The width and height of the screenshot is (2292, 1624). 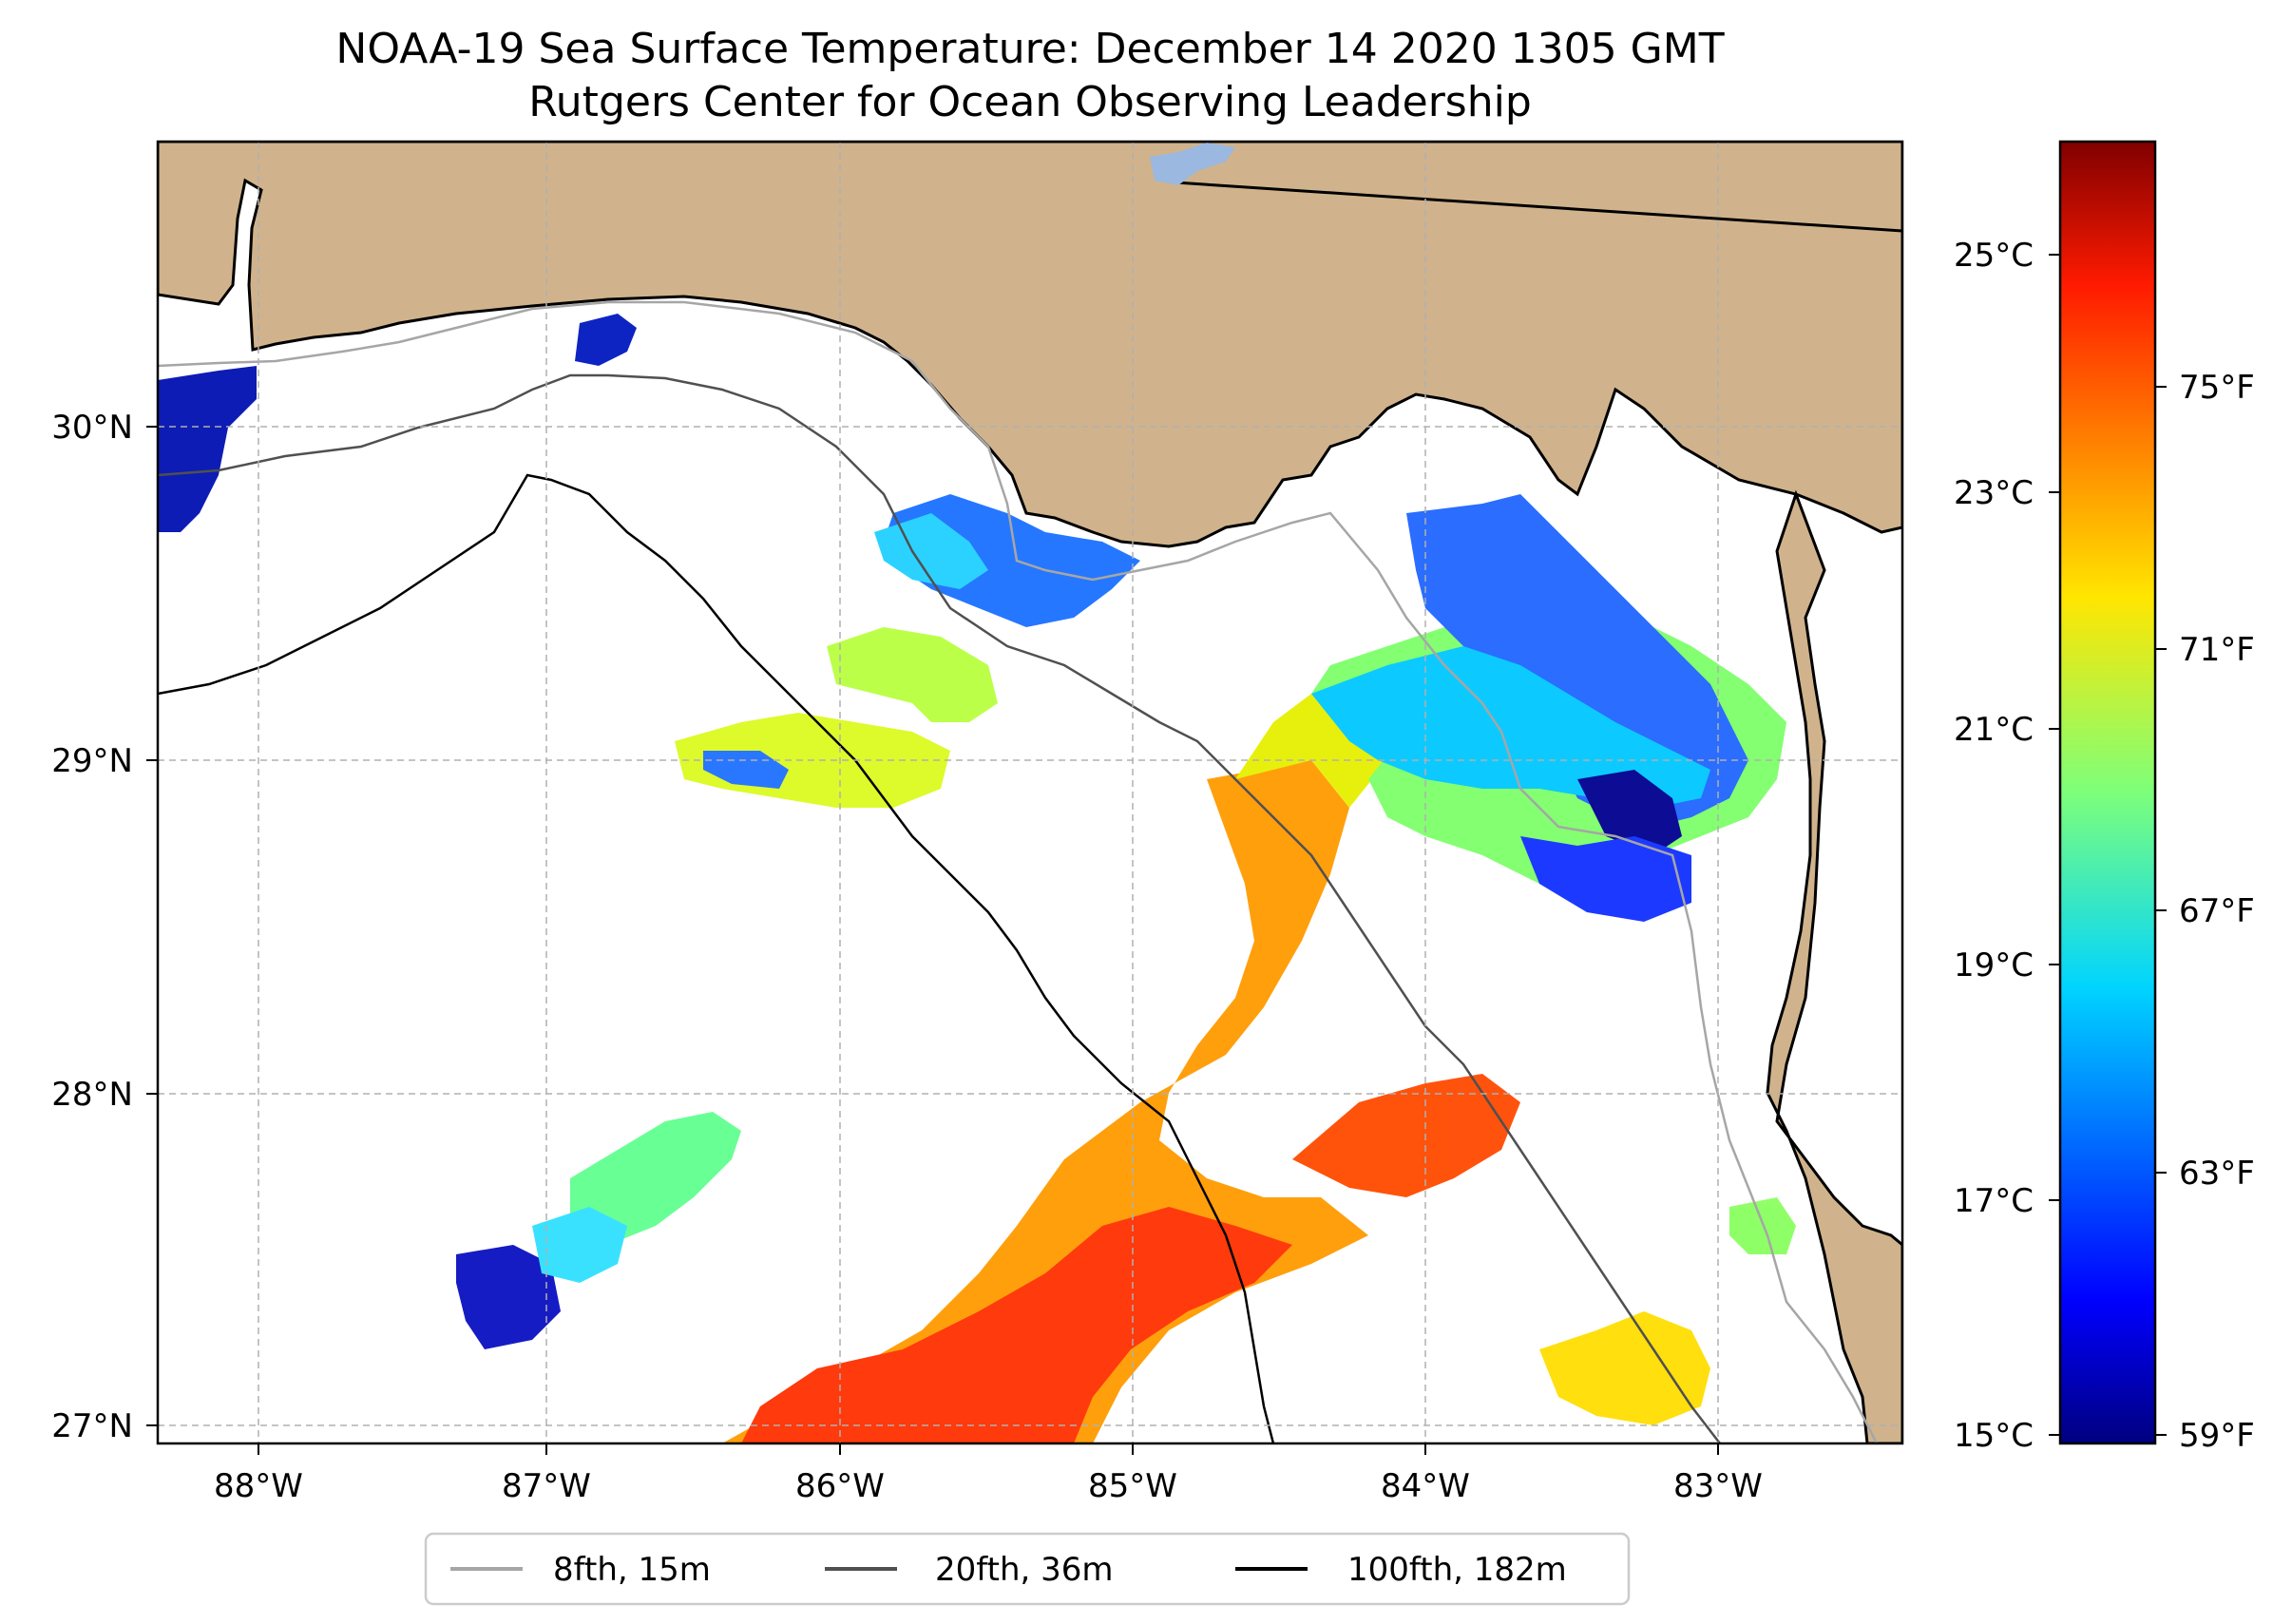 I want to click on cbar-f-67: 67°F, so click(x=2217, y=911).